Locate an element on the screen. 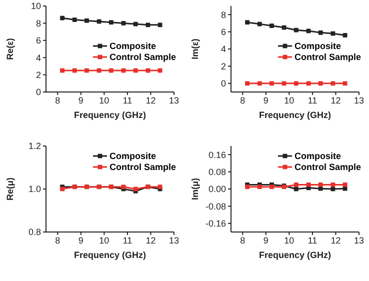 Image resolution: width=369 pixels, height=281 pixels. y-tick-label: -0.16 is located at coordinates (215, 223).